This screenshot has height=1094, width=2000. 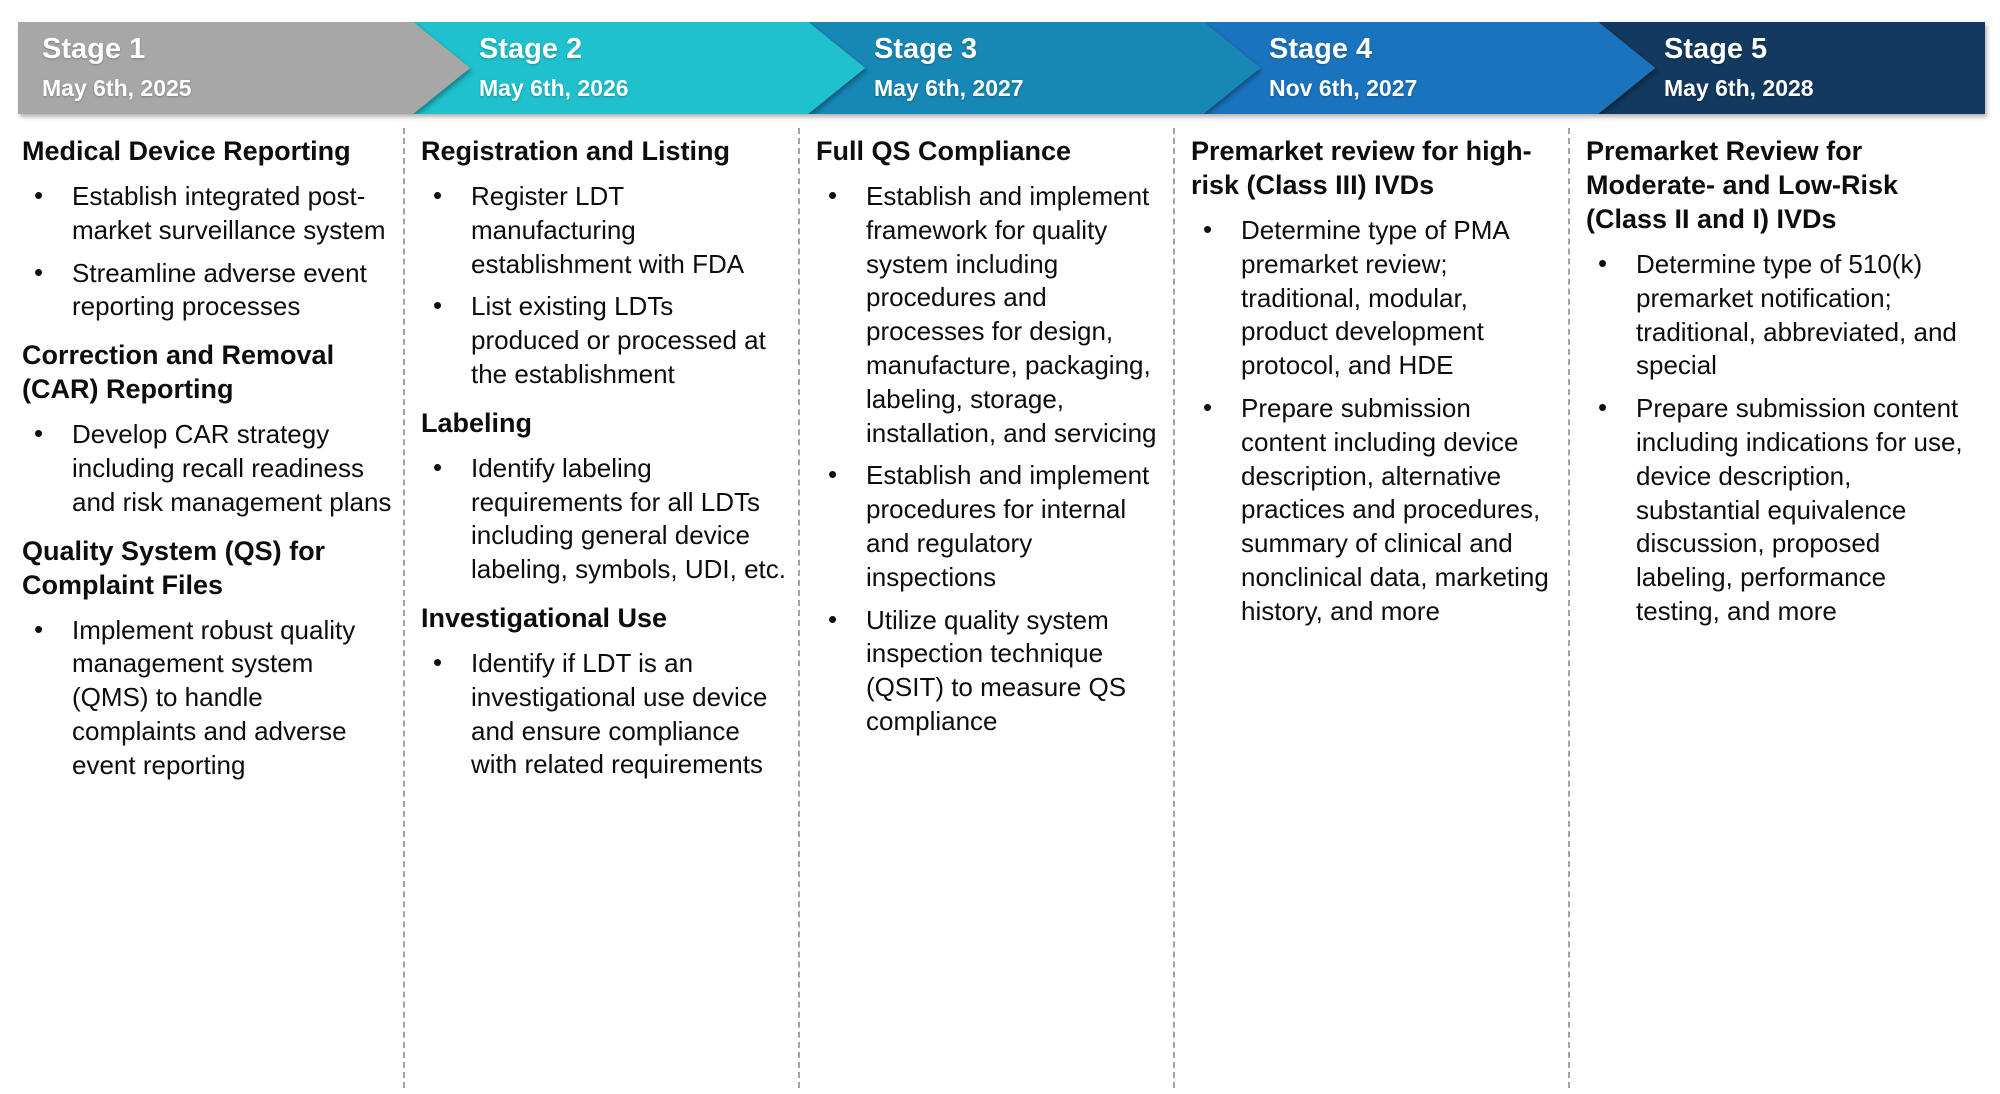 I want to click on stage-5-chevron: Stage 5 May 6th, 2028, so click(x=1791, y=68).